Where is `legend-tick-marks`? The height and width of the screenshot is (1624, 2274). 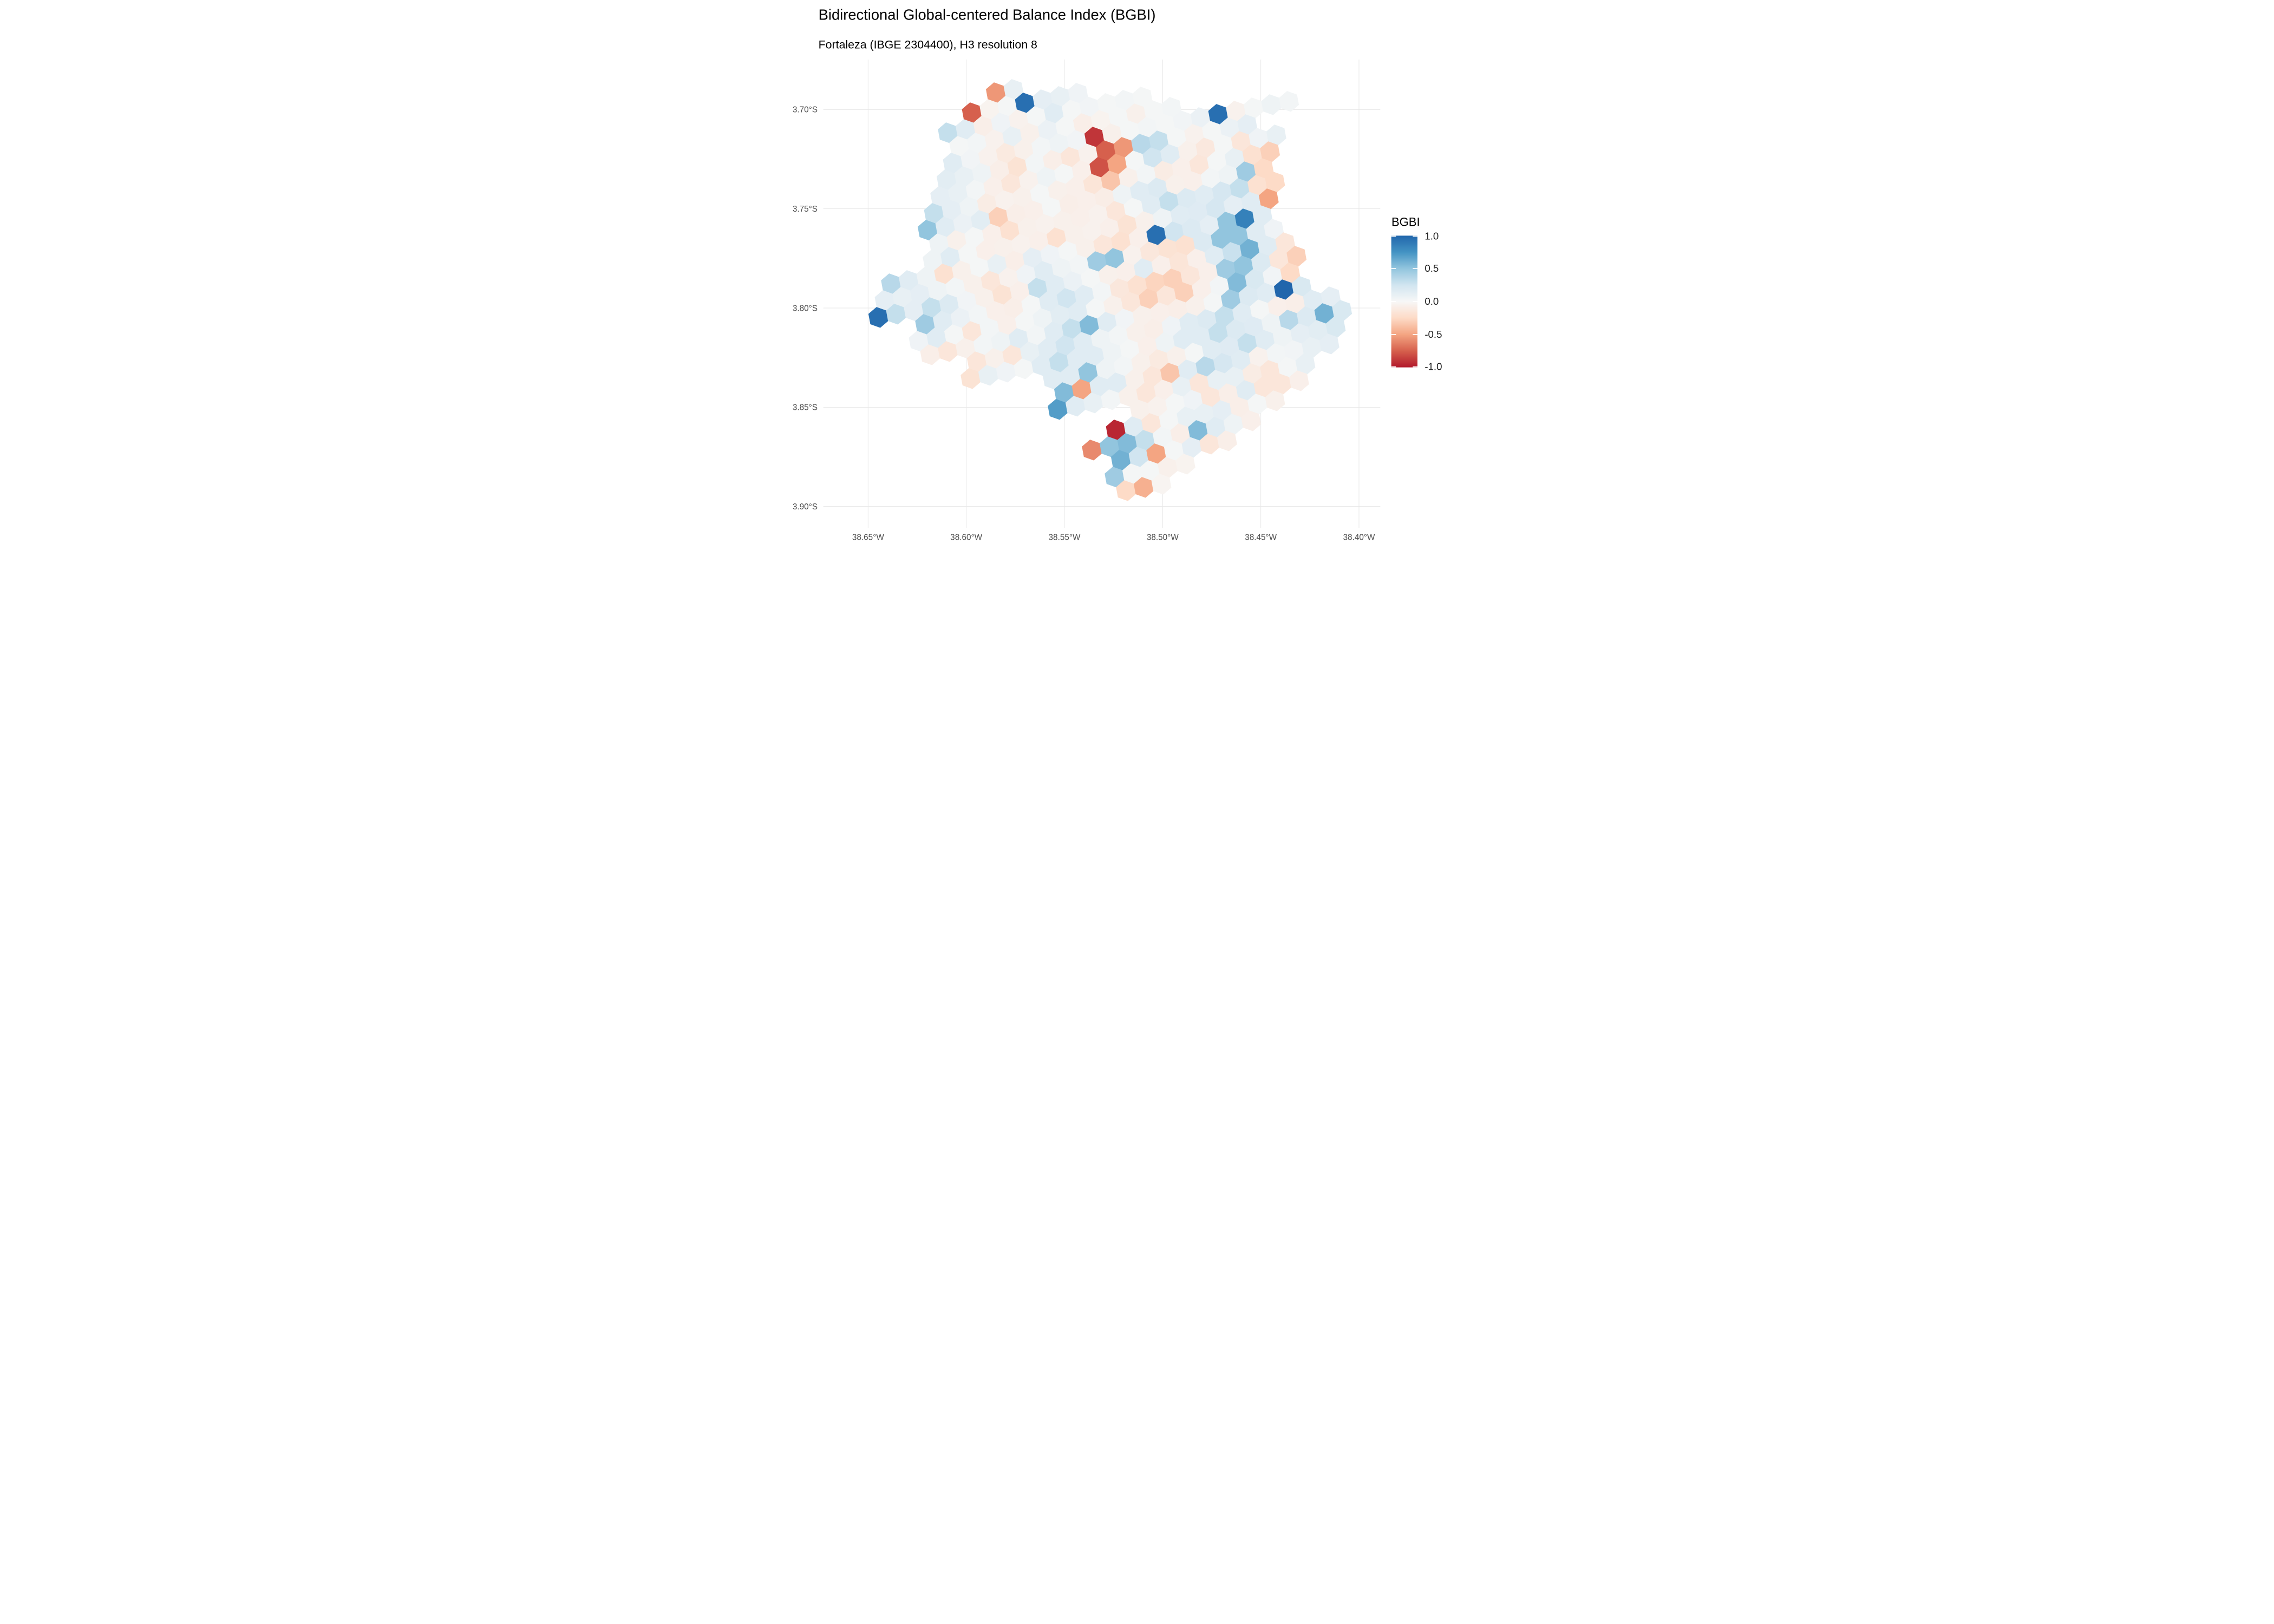
legend-tick-marks is located at coordinates (1404, 301).